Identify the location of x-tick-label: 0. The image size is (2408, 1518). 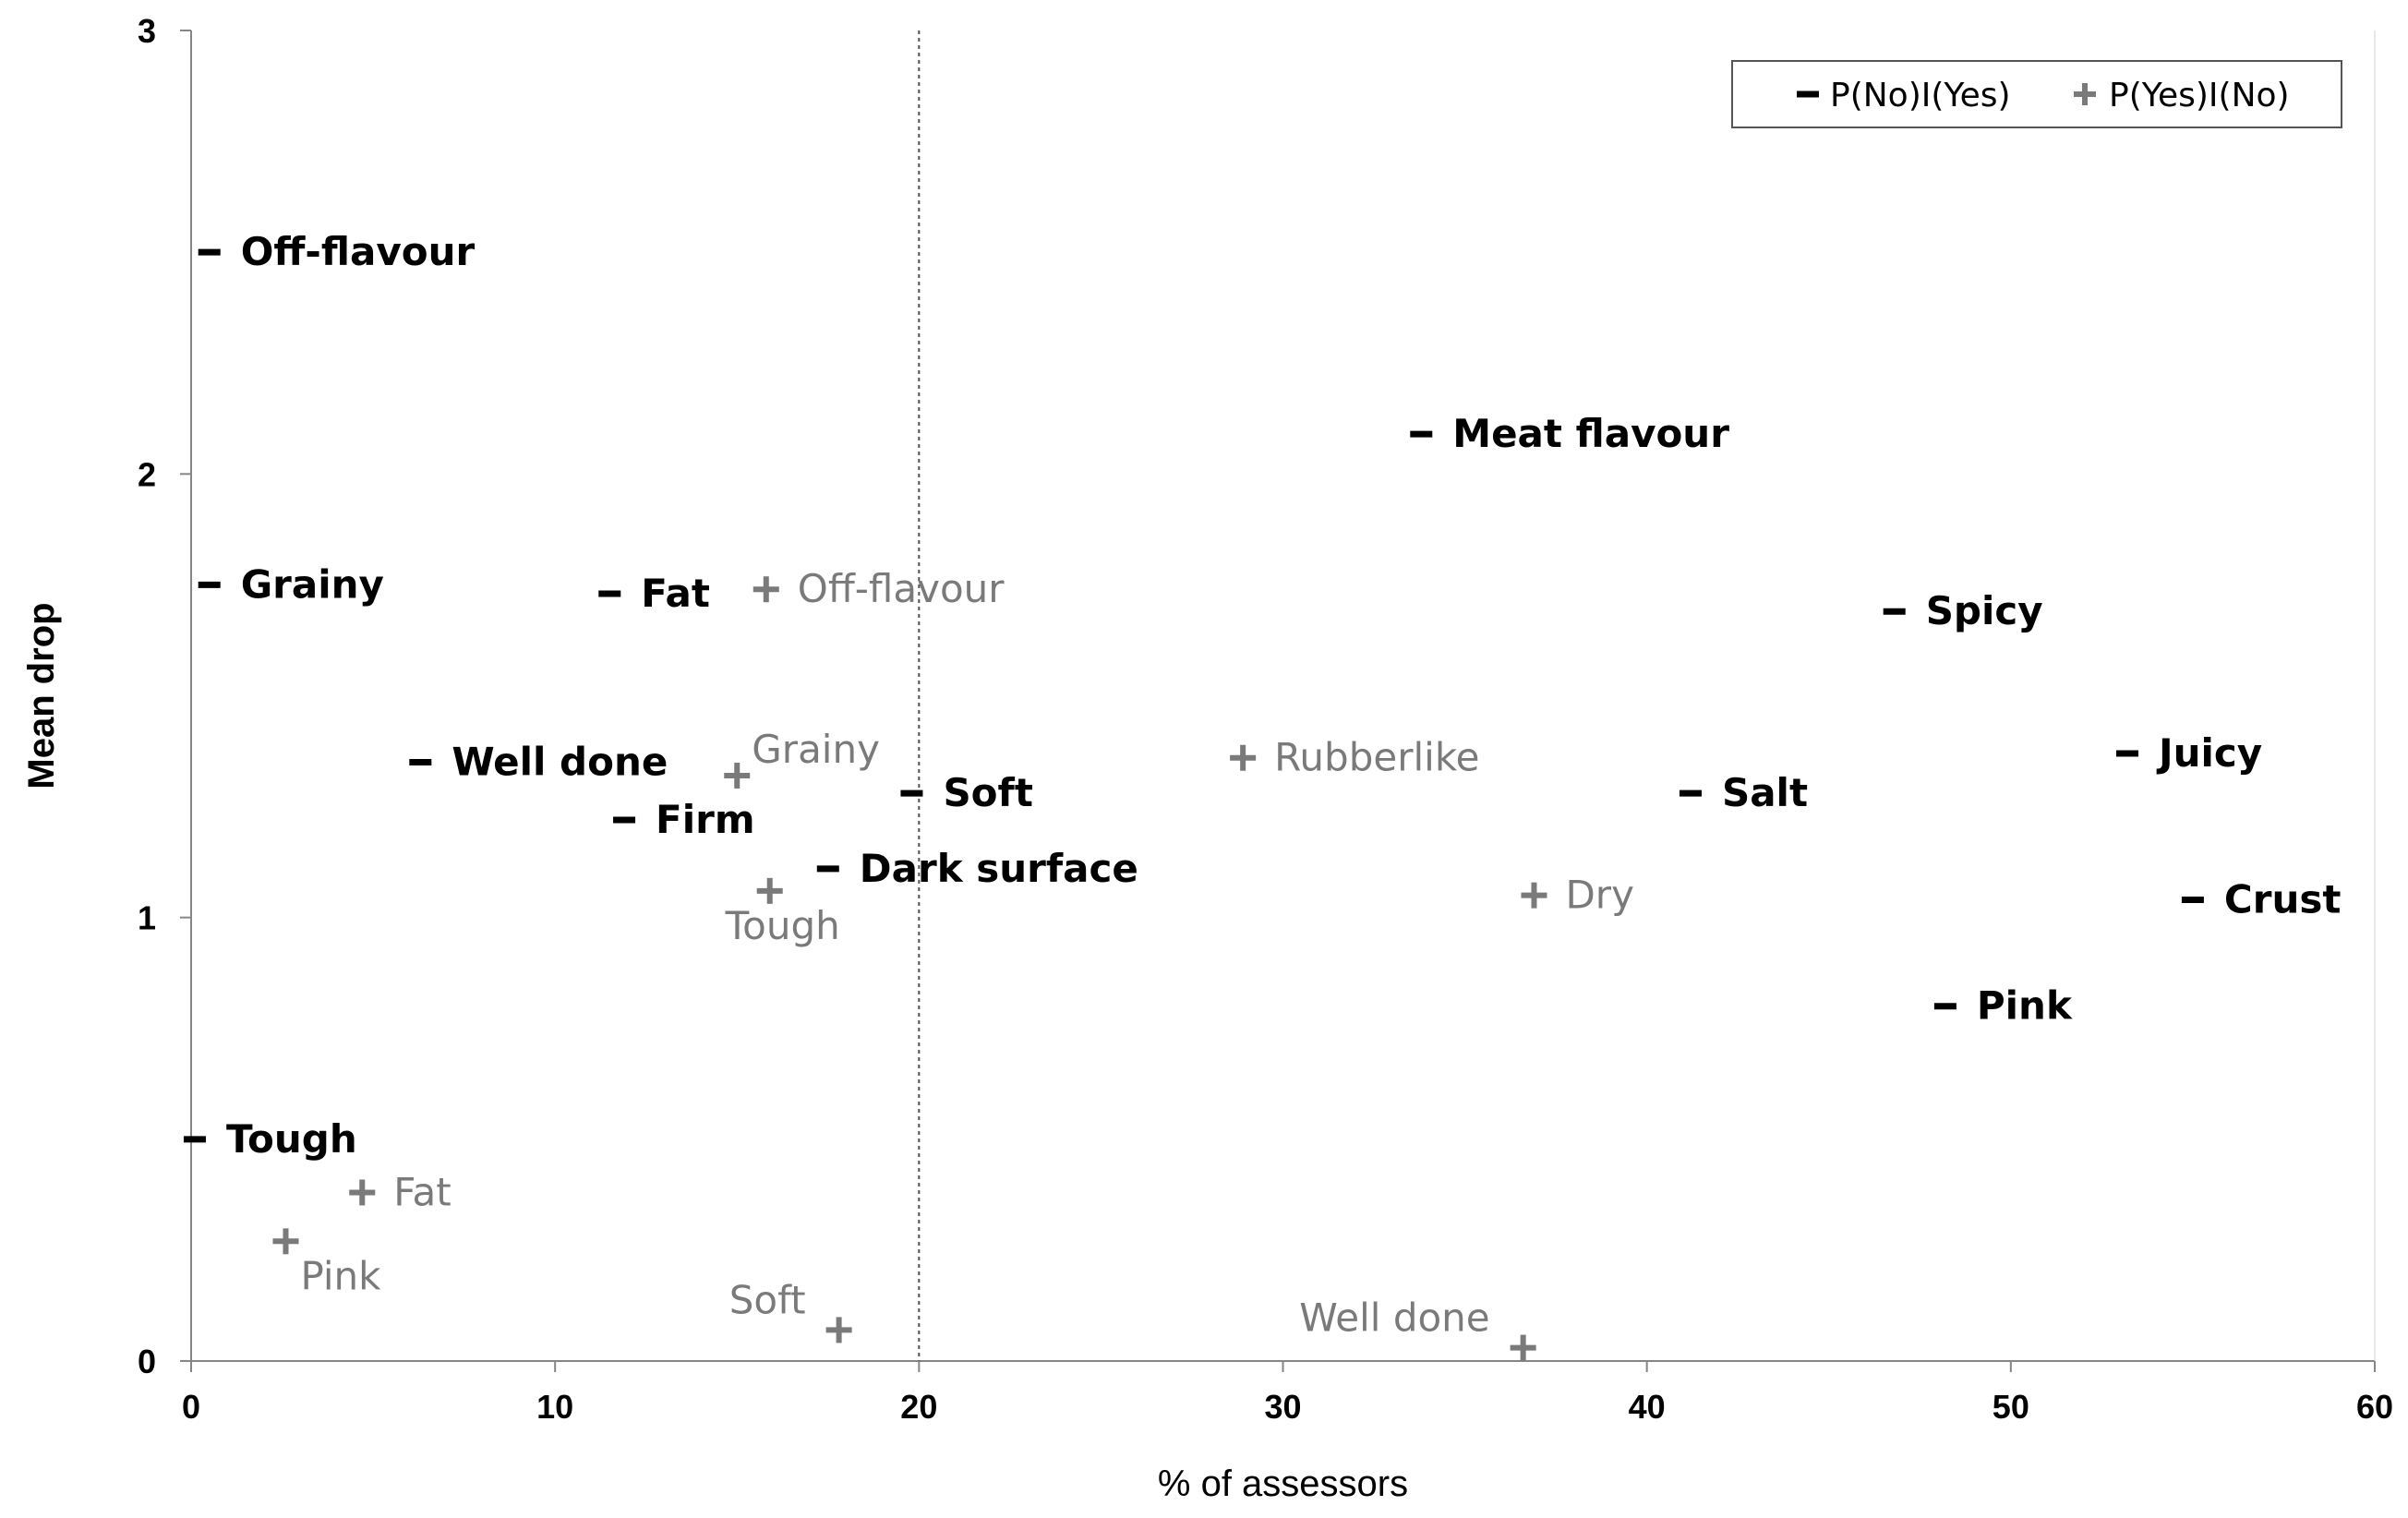
(191, 1407).